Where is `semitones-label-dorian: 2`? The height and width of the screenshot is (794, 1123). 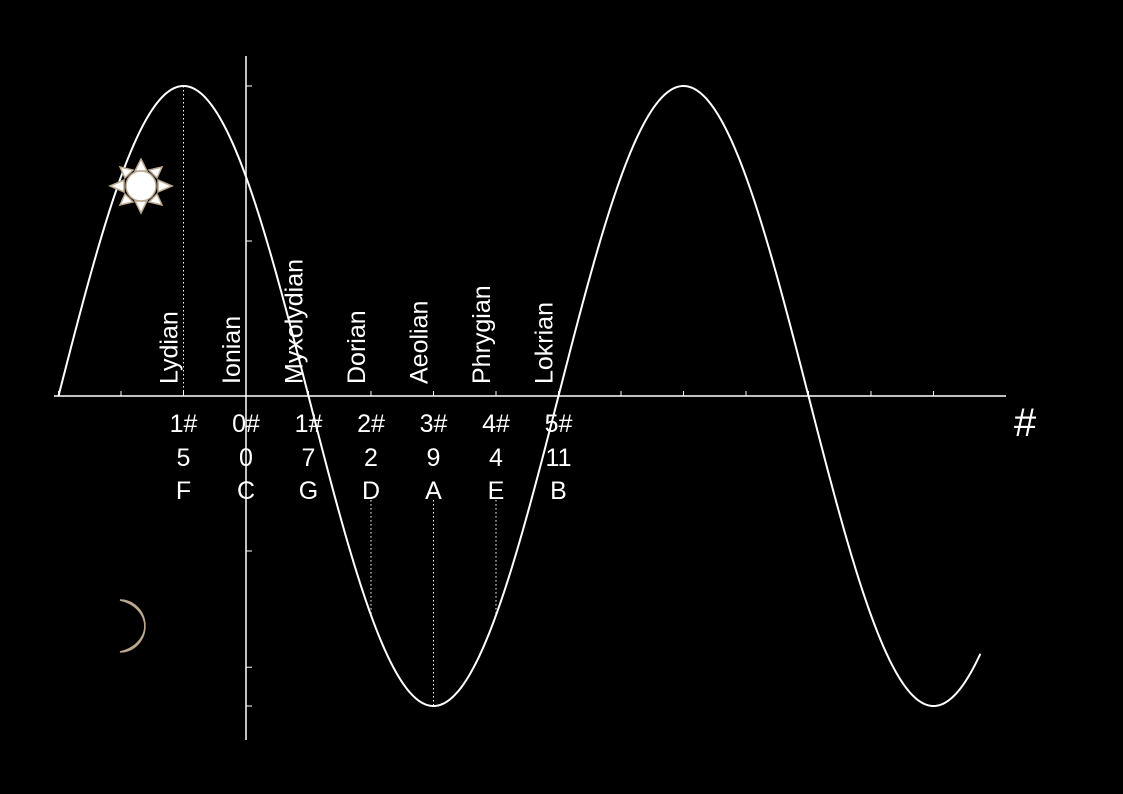 semitones-label-dorian: 2 is located at coordinates (371, 458).